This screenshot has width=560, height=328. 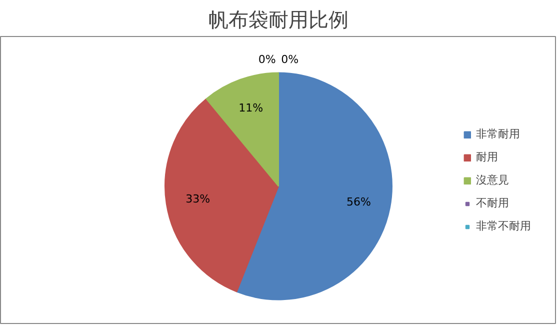 I want to click on data-label: 56%, so click(x=358, y=201).